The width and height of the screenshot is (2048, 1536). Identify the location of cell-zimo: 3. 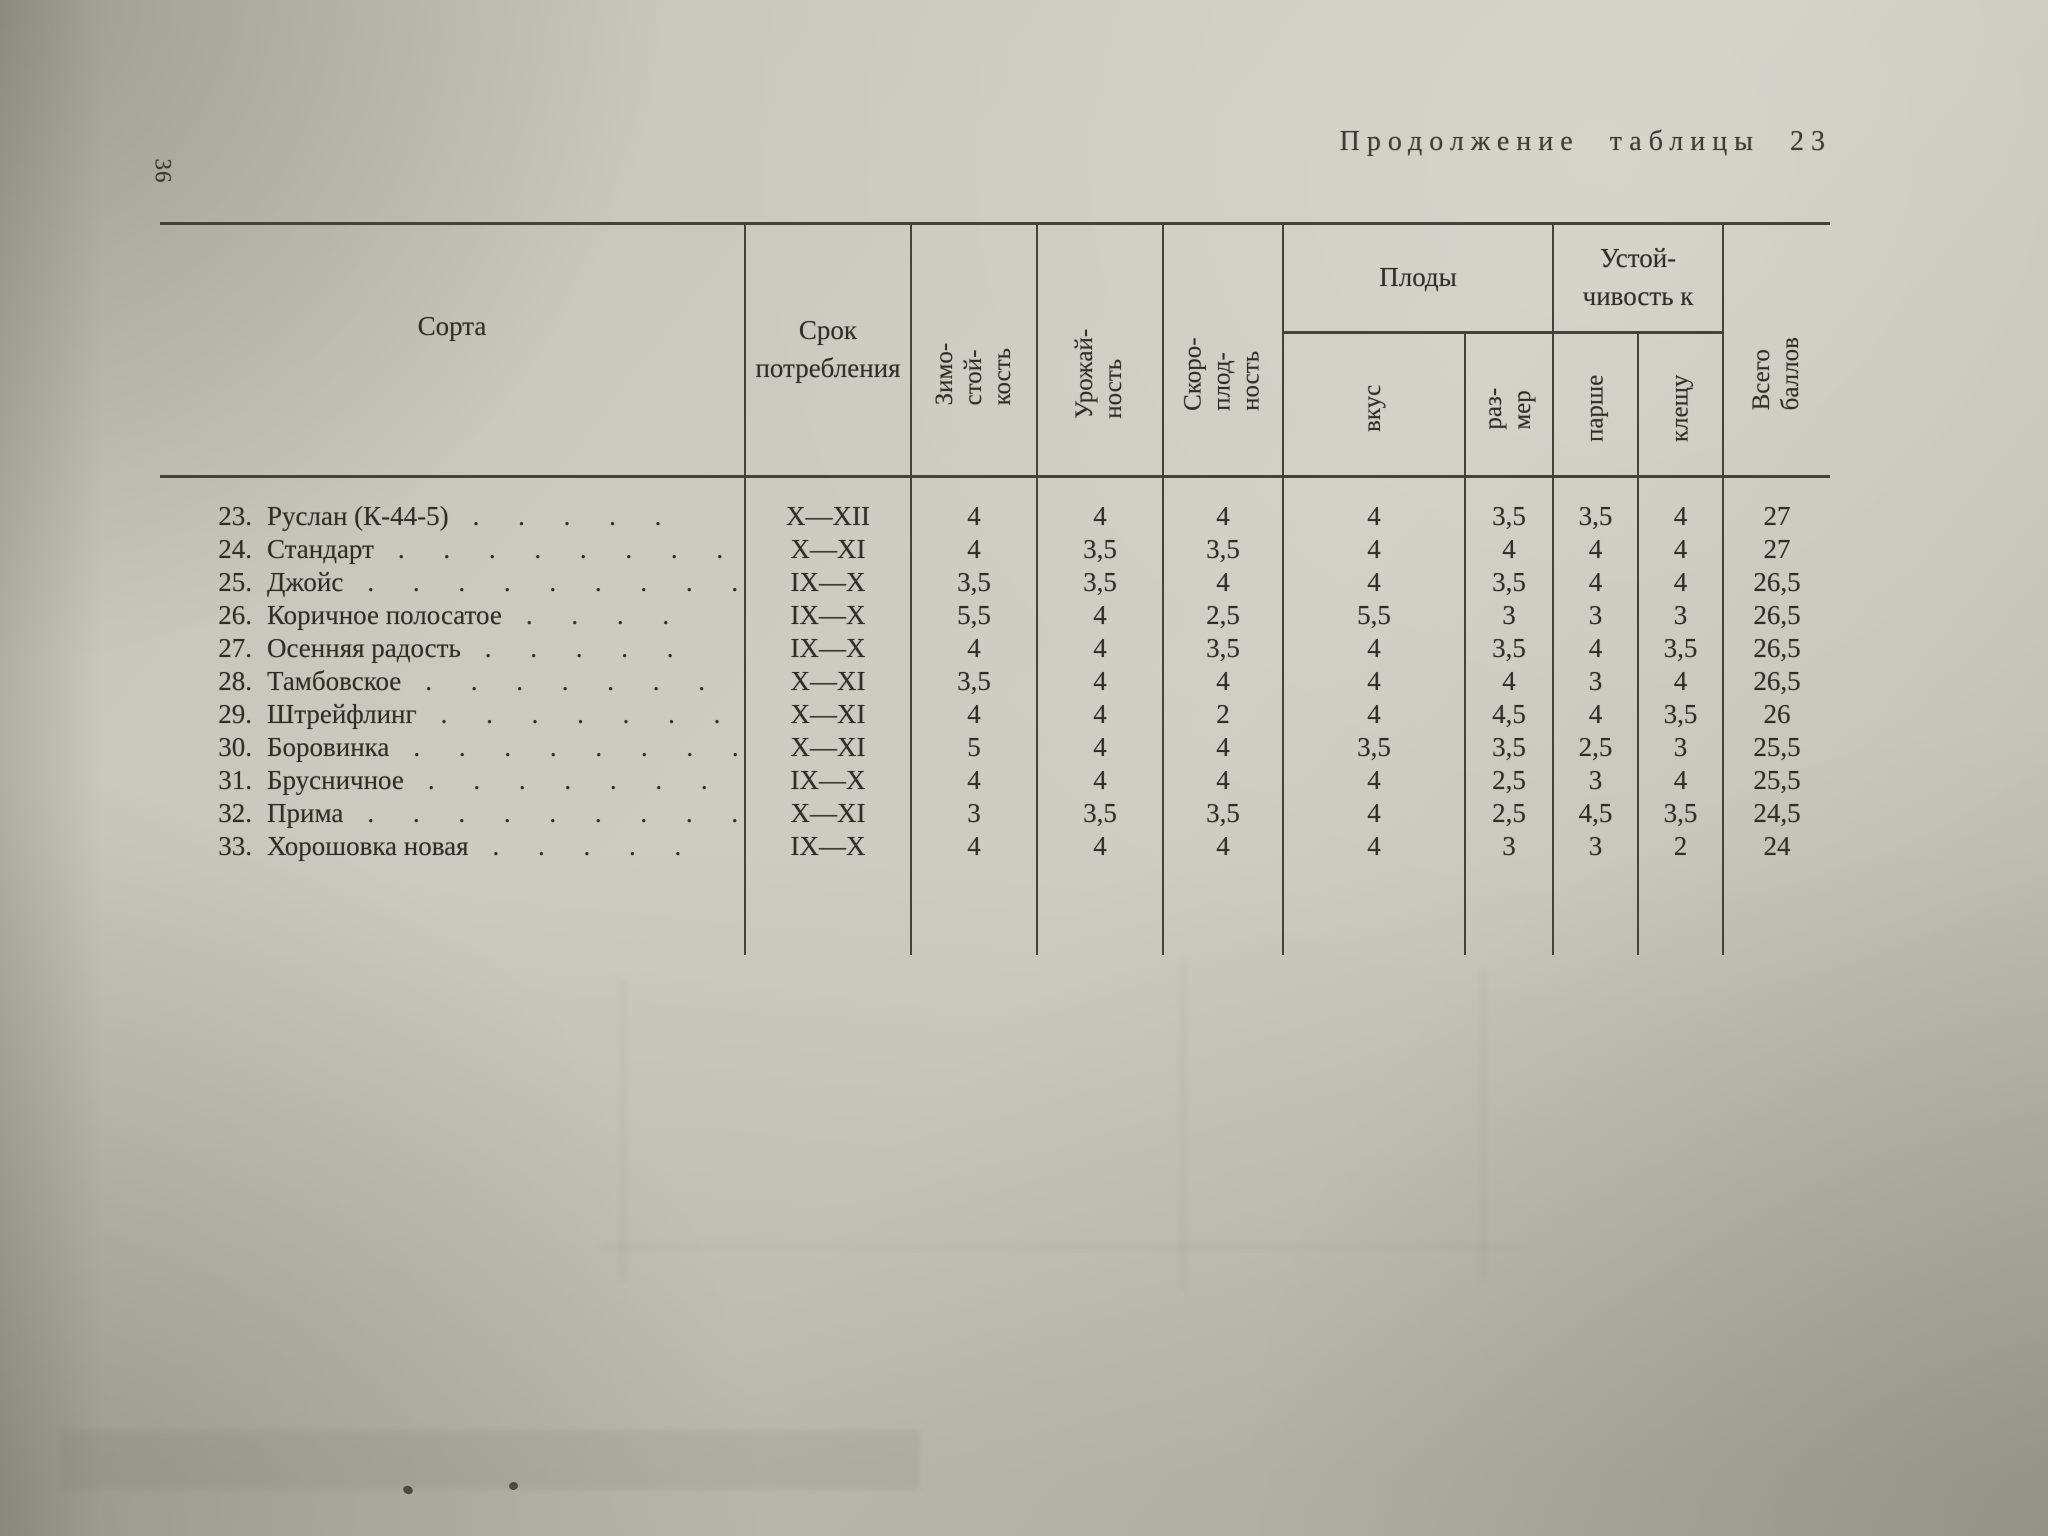
(973, 813).